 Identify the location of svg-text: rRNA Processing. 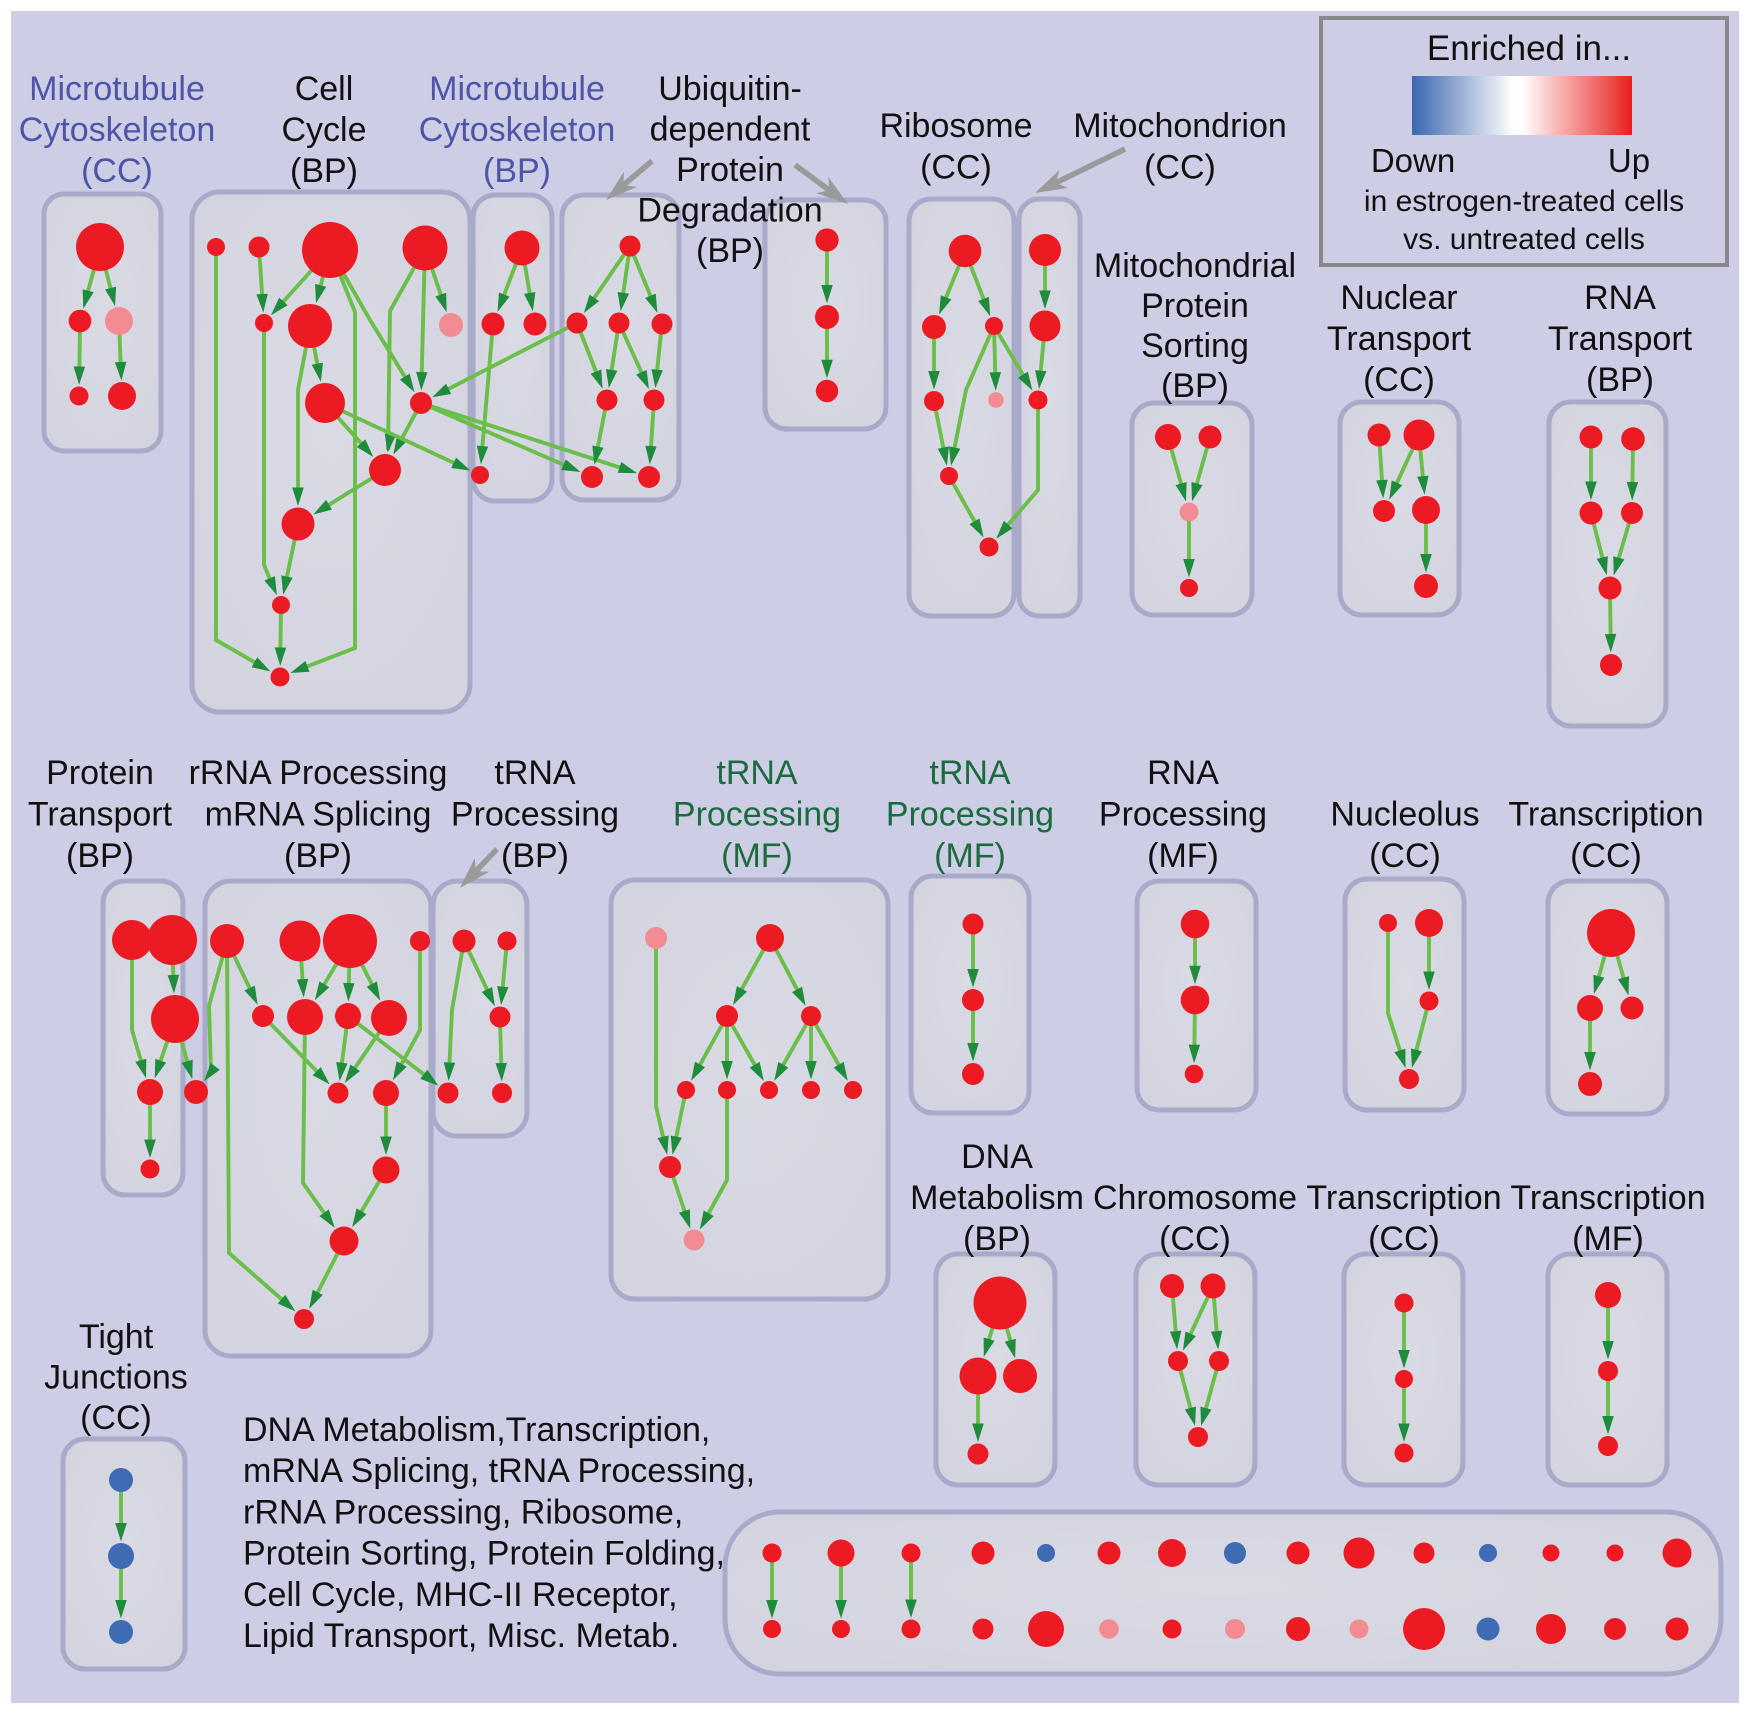
(318, 773).